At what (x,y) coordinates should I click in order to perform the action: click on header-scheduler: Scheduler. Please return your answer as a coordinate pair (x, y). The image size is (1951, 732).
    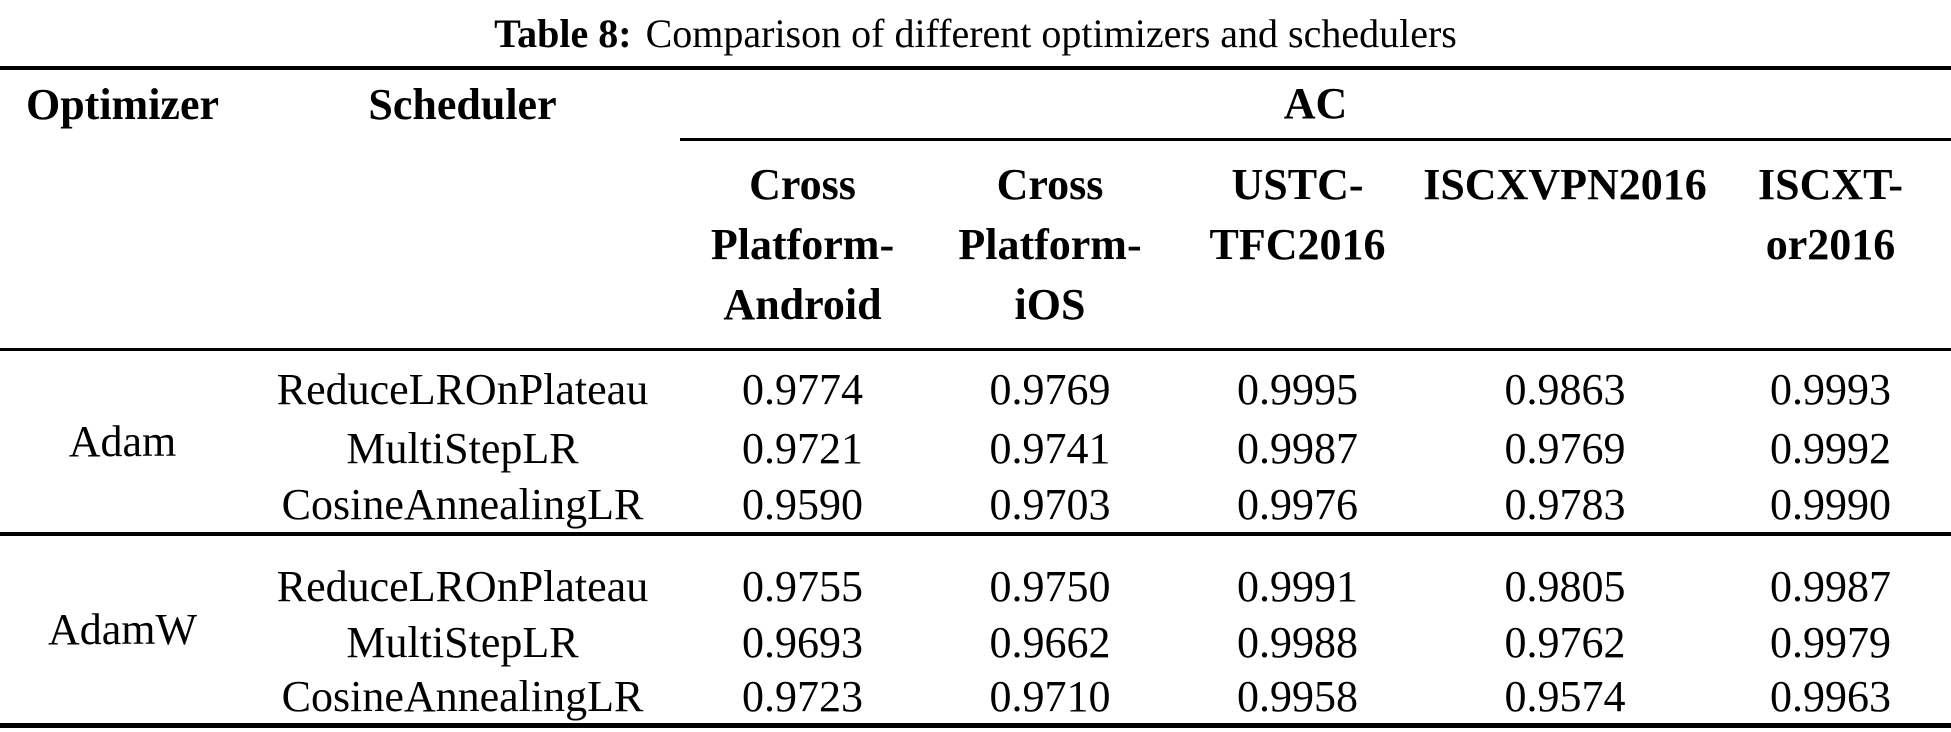
    Looking at the image, I should click on (462, 209).